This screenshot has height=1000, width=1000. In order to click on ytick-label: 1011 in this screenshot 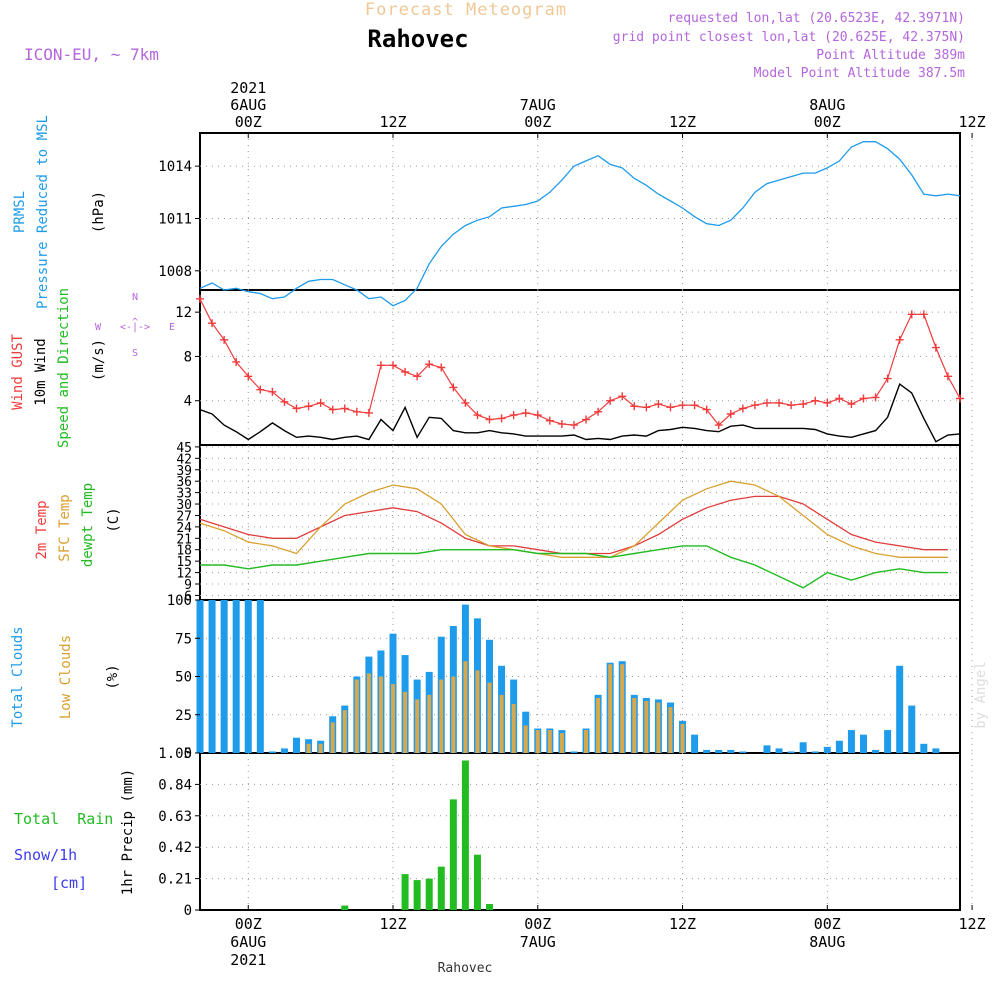, I will do `click(175, 219)`.